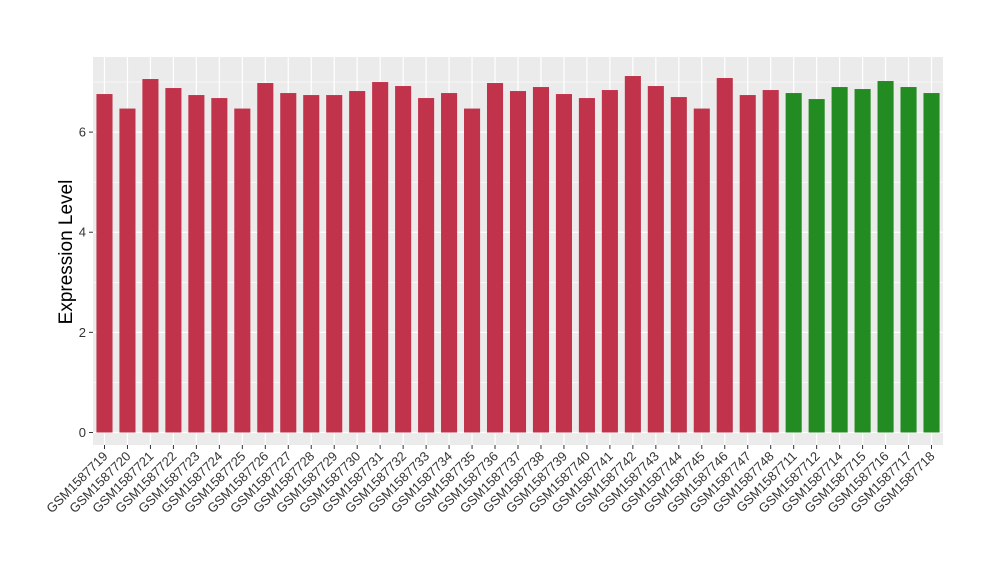 Image resolution: width=1000 pixels, height=580 pixels. I want to click on bar-gsm1587731, so click(380, 257).